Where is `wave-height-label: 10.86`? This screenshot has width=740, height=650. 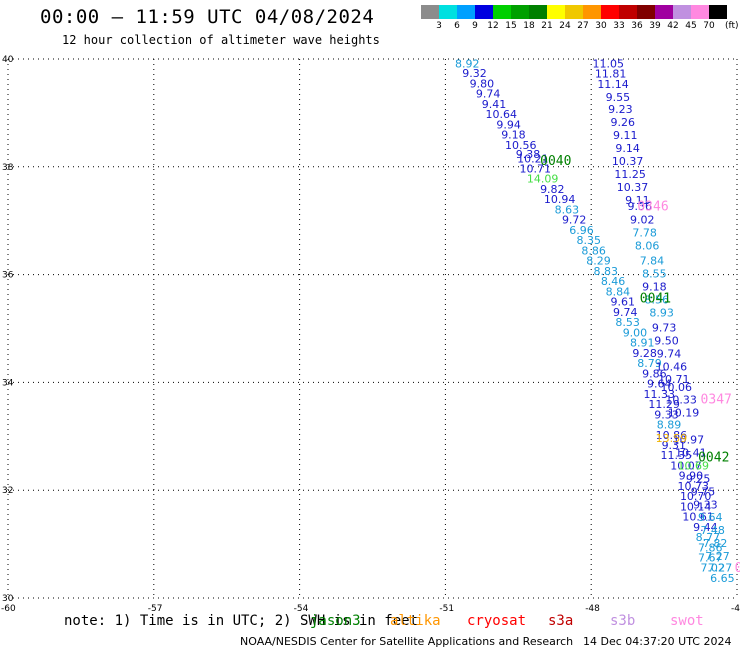
wave-height-label: 10.86 is located at coordinates (672, 435).